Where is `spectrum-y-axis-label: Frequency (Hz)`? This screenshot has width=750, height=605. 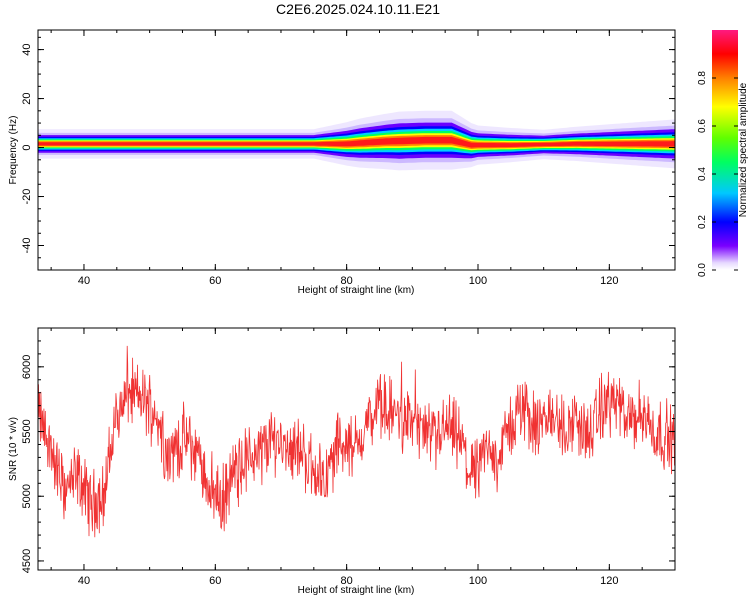 spectrum-y-axis-label: Frequency (Hz) is located at coordinates (13, 150).